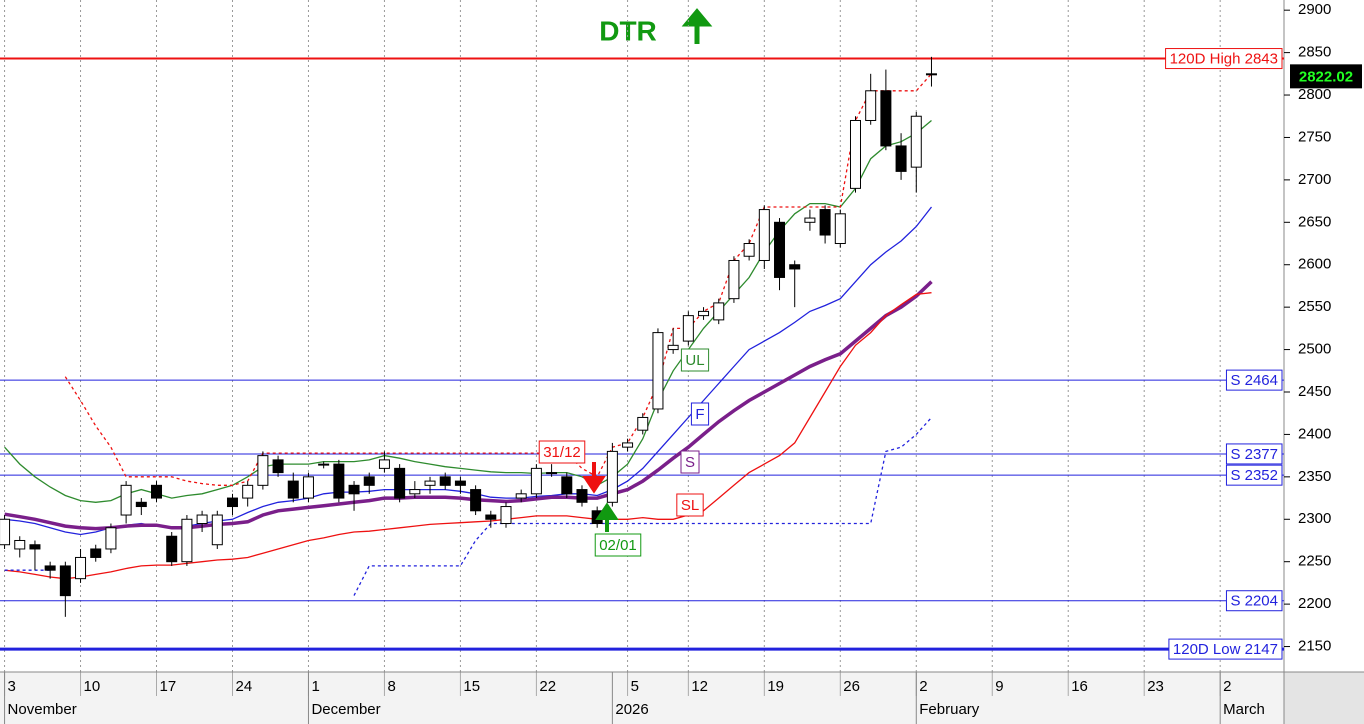 This screenshot has height=724, width=1364. I want to click on month-label: November, so click(42, 709).